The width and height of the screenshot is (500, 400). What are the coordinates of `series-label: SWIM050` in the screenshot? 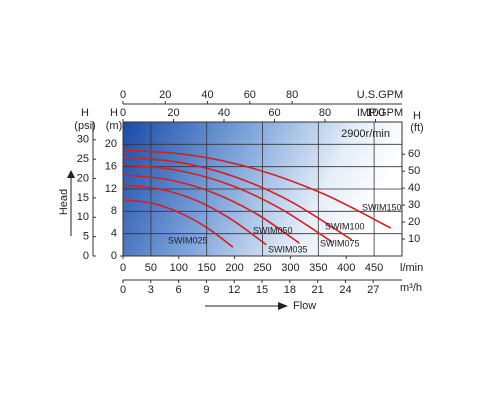 It's located at (273, 230).